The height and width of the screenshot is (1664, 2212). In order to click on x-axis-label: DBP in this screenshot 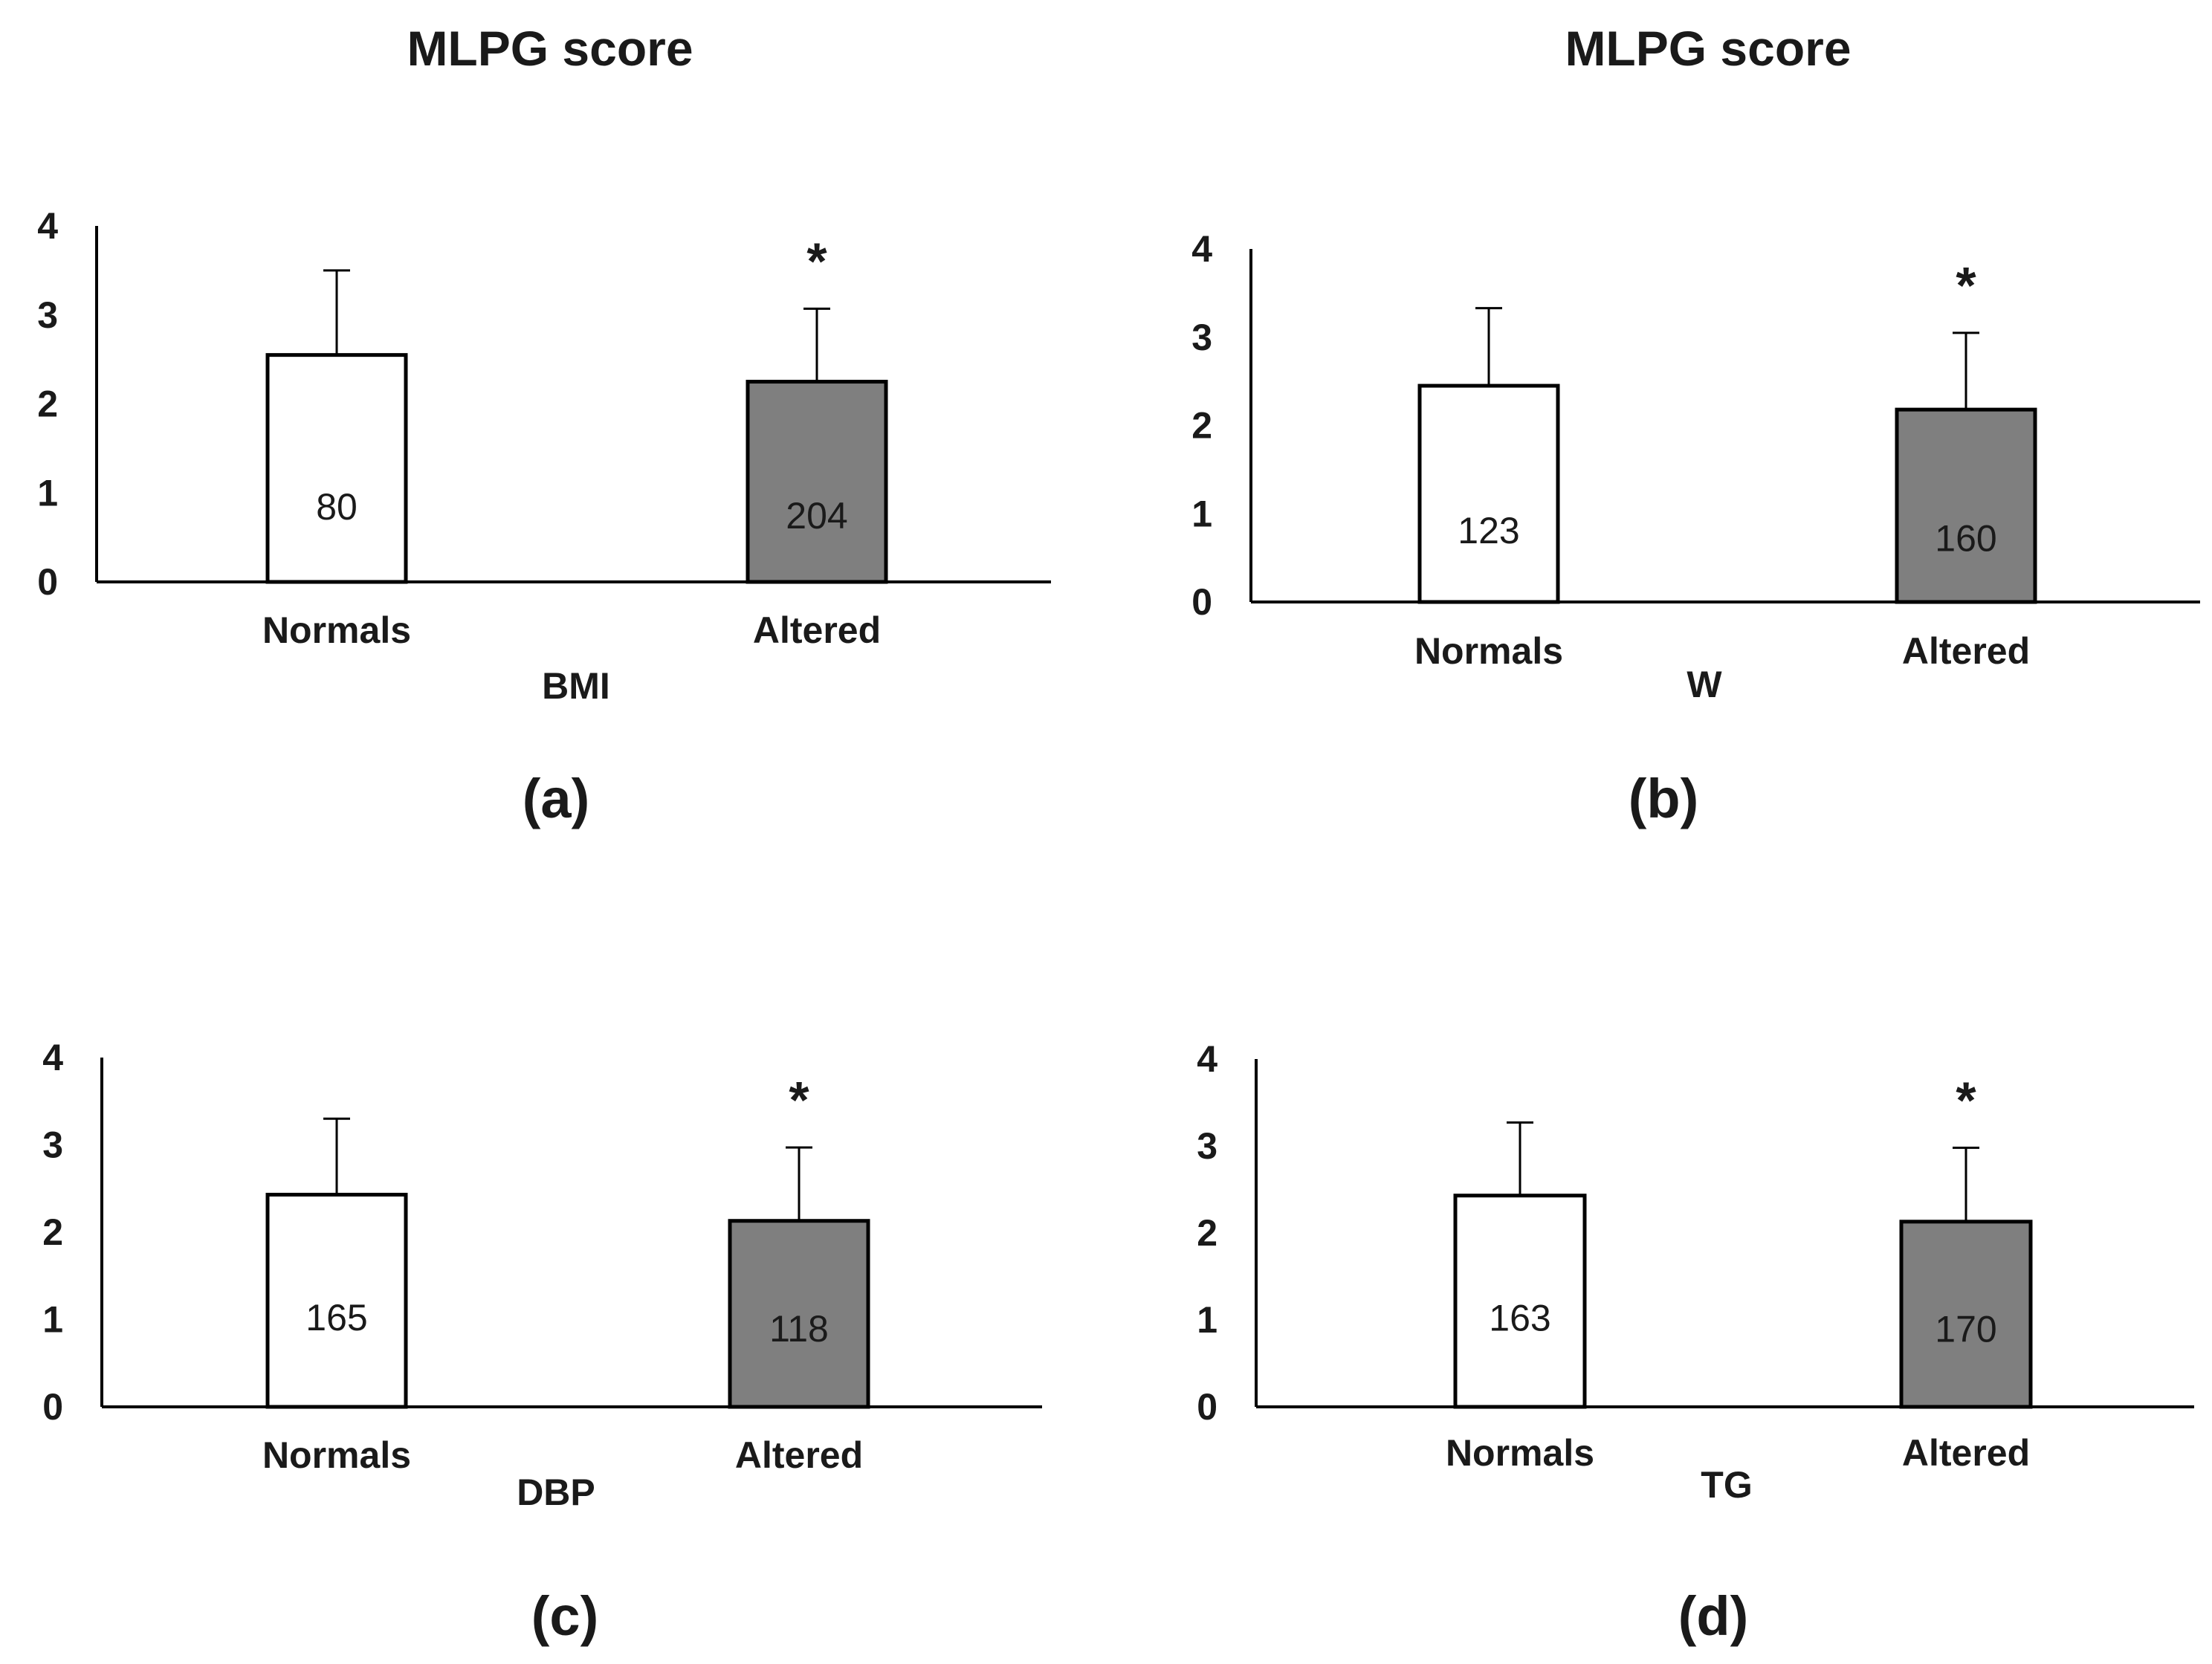, I will do `click(556, 1492)`.